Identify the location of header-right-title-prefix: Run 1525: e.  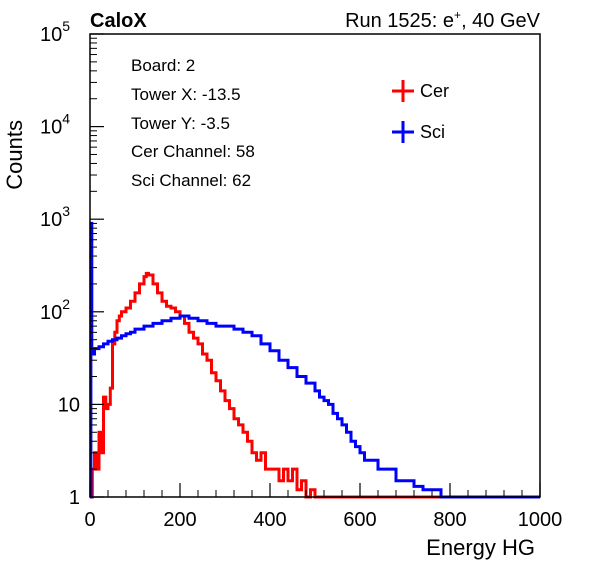
(399, 21).